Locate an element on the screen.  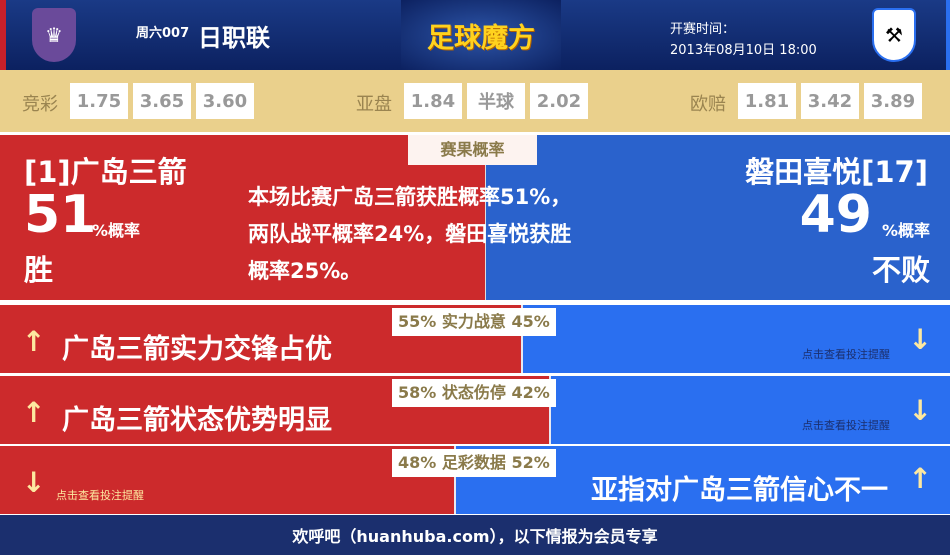
yapan-odd: 2.02 is located at coordinates (559, 101).